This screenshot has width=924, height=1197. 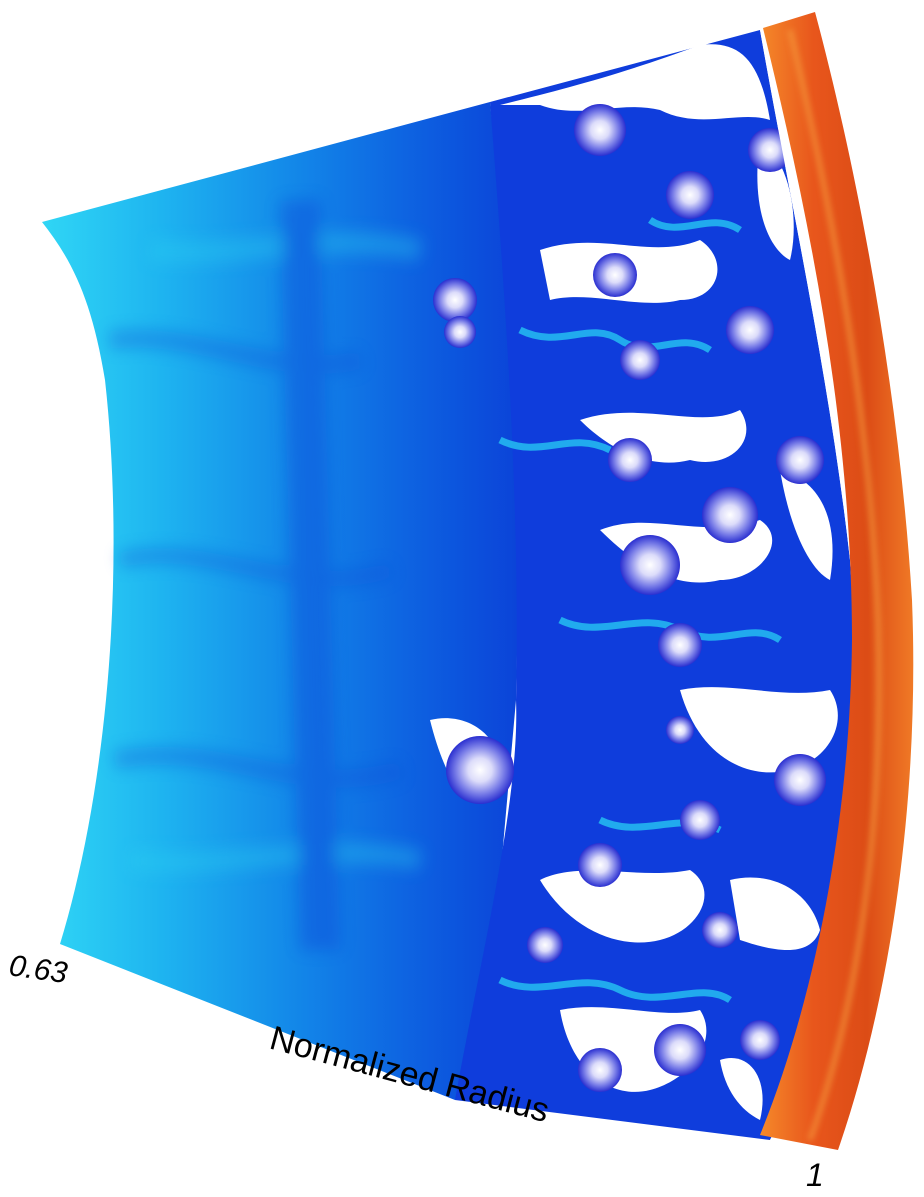 I want to click on outer-gap, so click(x=811, y=584).